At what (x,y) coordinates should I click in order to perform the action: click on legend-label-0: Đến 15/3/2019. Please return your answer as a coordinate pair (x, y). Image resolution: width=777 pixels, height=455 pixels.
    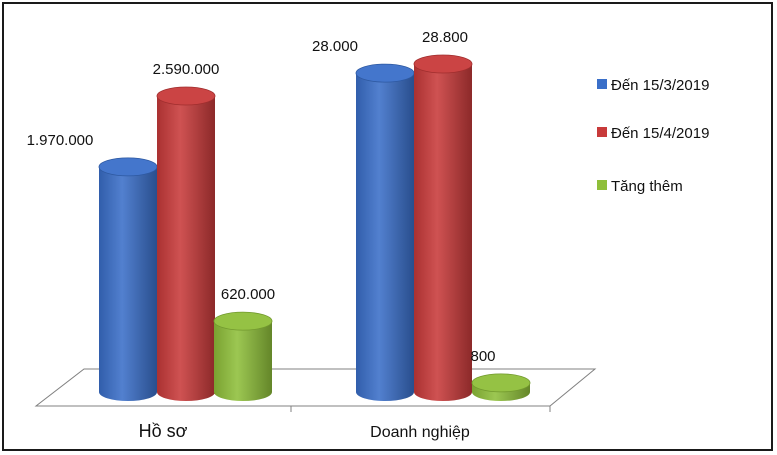
    Looking at the image, I should click on (660, 85).